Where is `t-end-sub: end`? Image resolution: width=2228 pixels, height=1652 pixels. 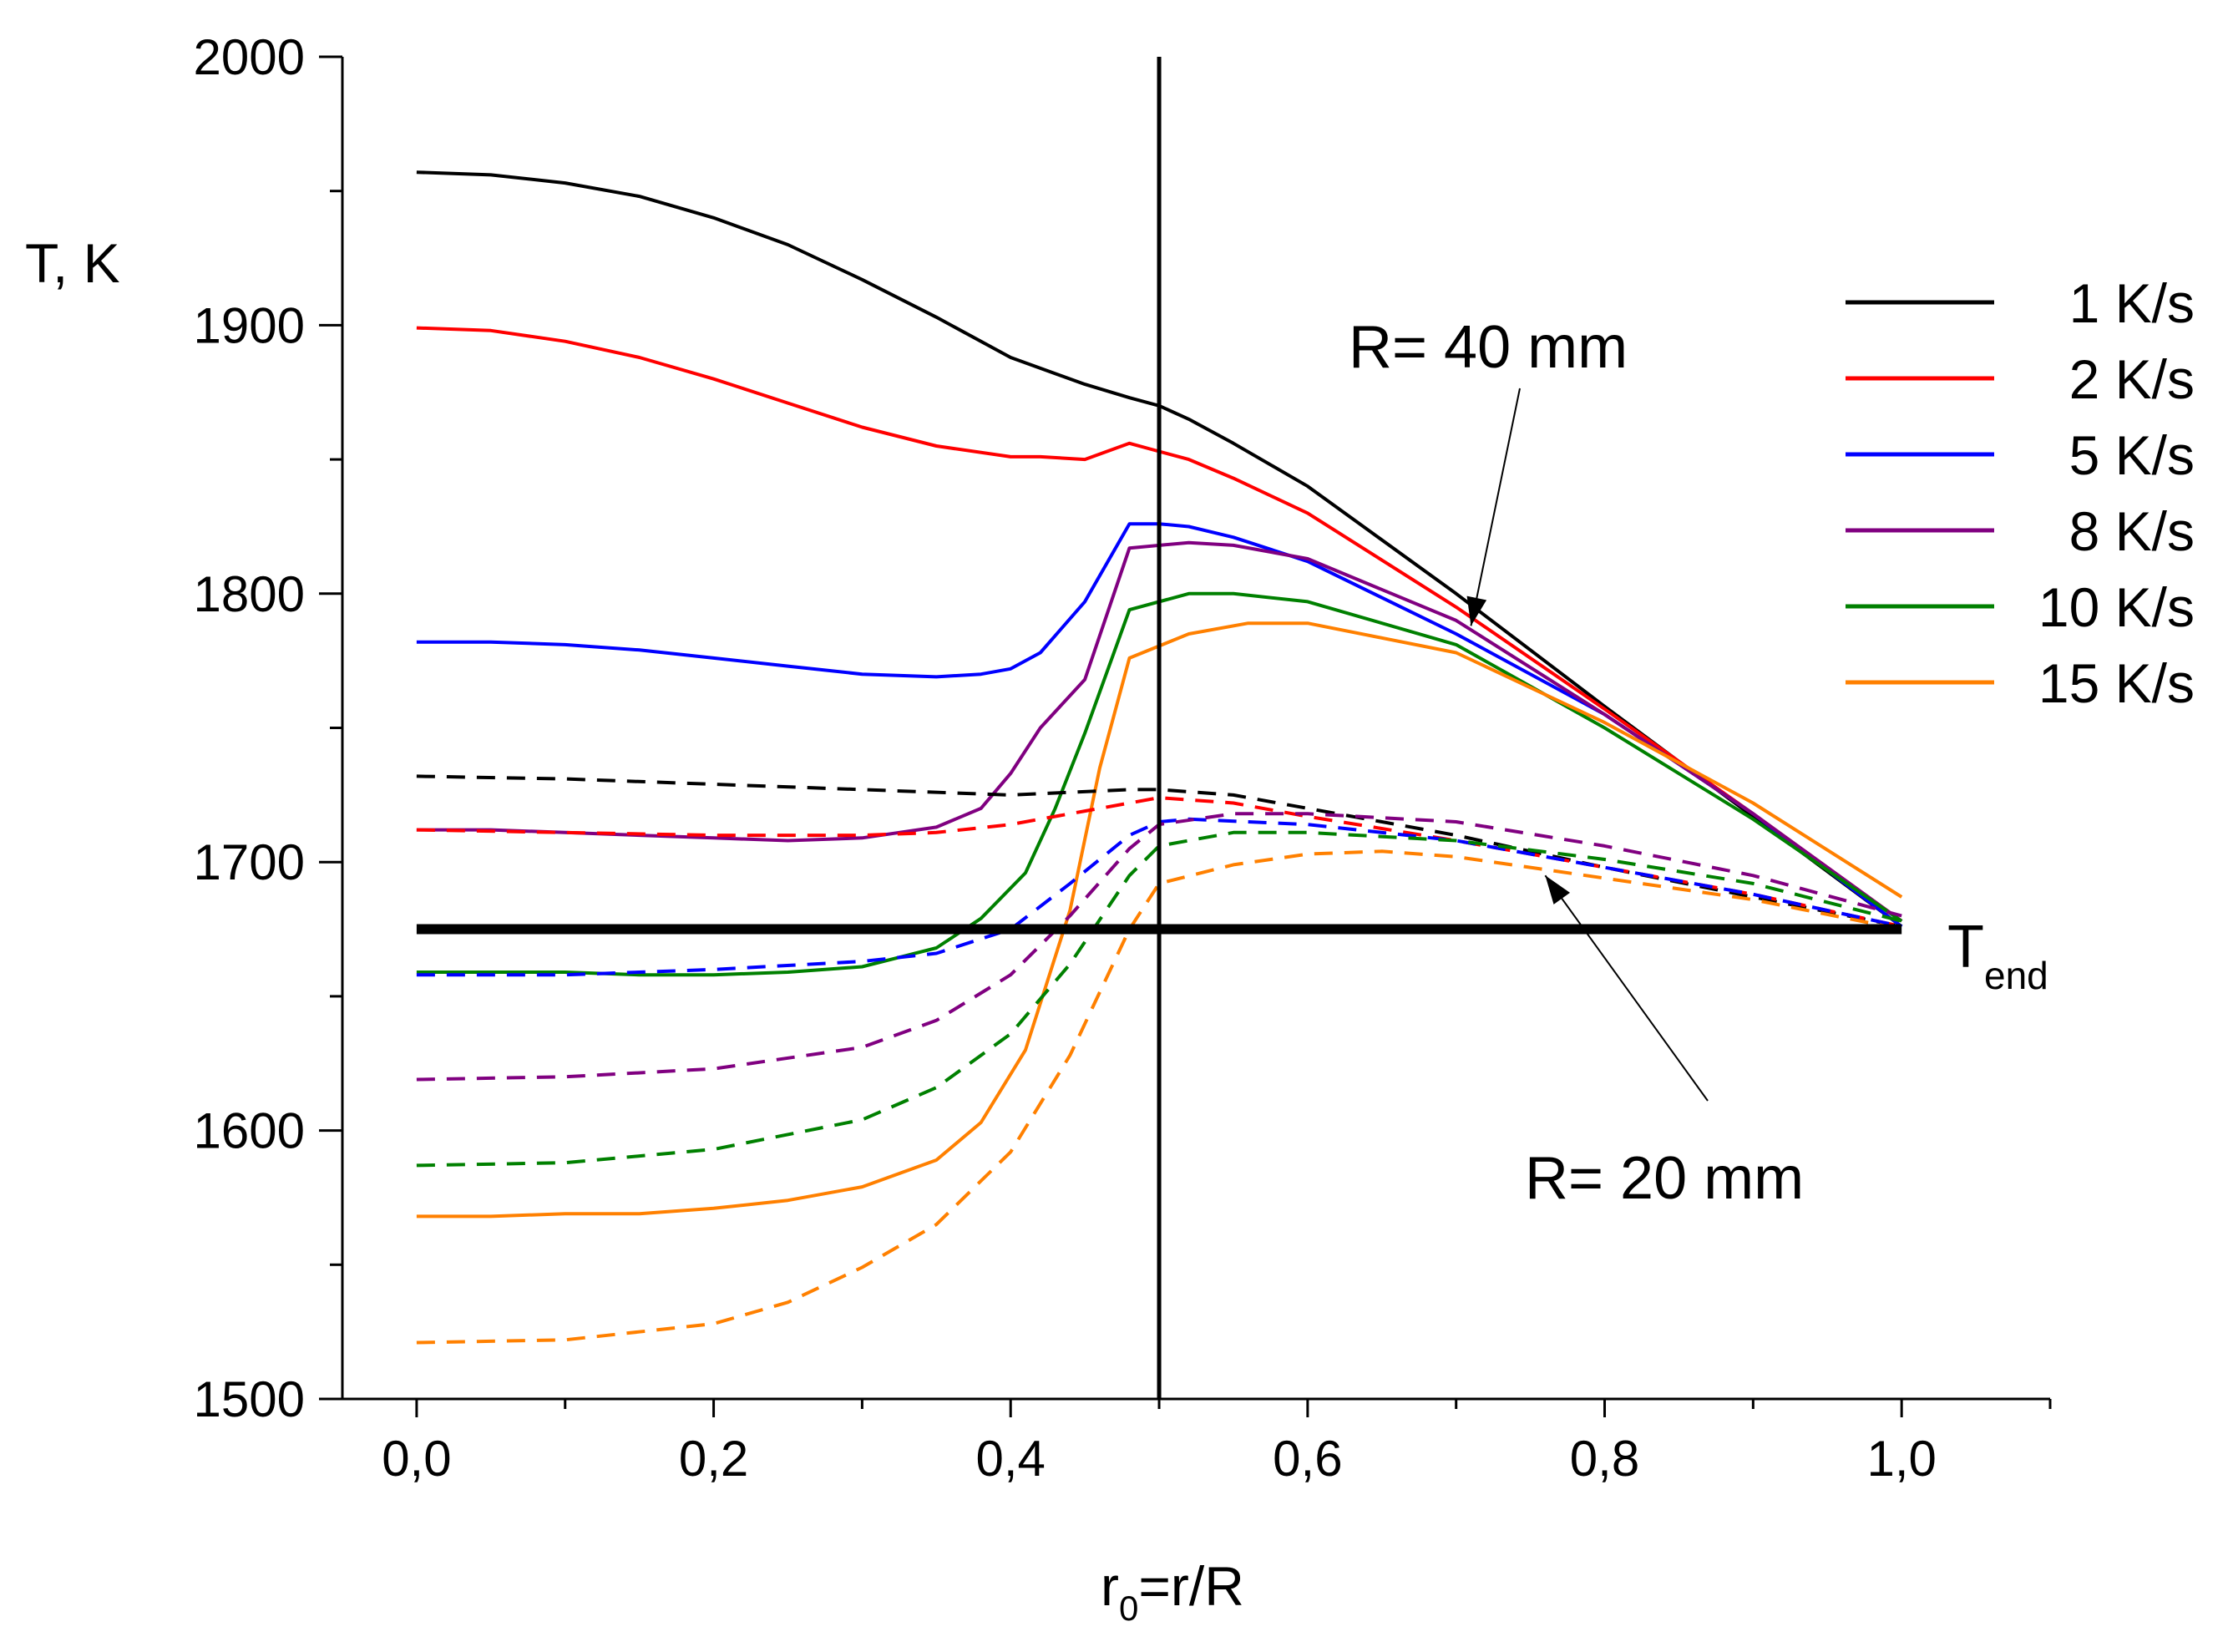 t-end-sub: end is located at coordinates (2016, 975).